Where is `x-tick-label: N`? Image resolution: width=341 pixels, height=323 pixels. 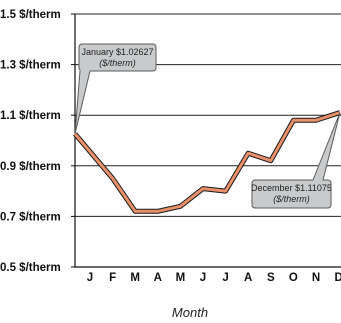
x-tick-label: N is located at coordinates (316, 278).